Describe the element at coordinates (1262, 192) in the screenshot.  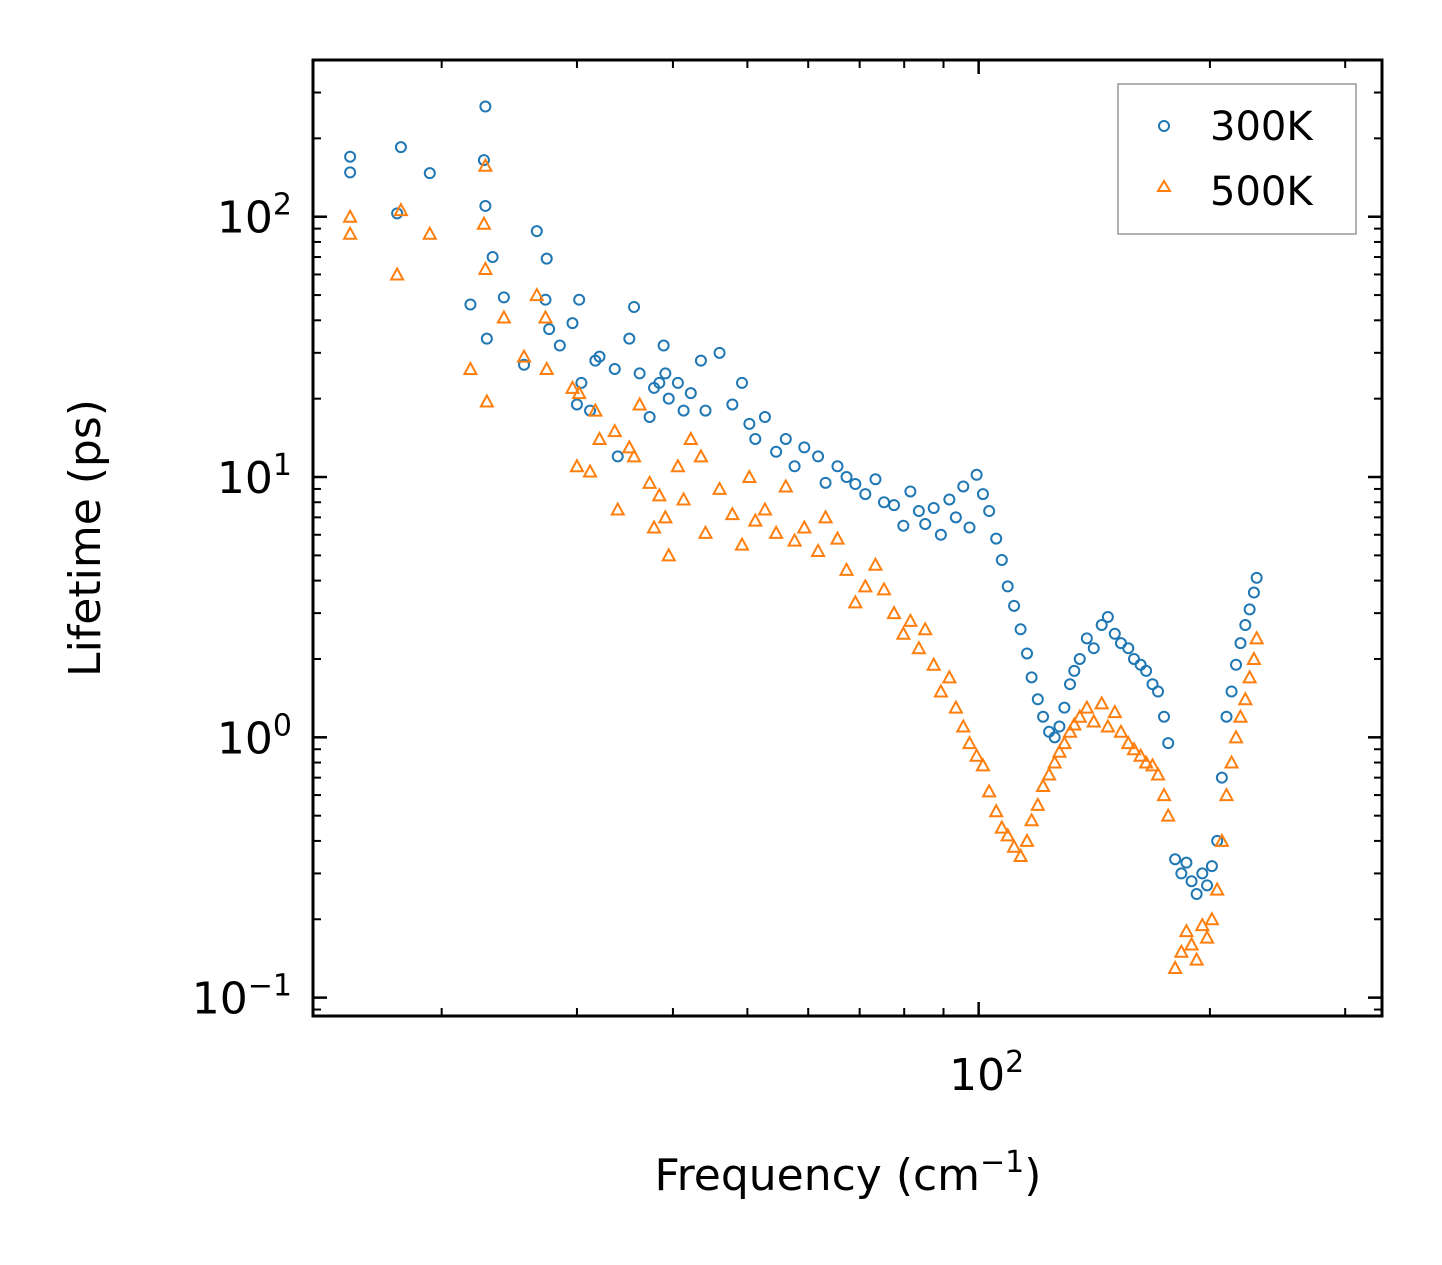
I see `legend-label-500k: 500K` at that location.